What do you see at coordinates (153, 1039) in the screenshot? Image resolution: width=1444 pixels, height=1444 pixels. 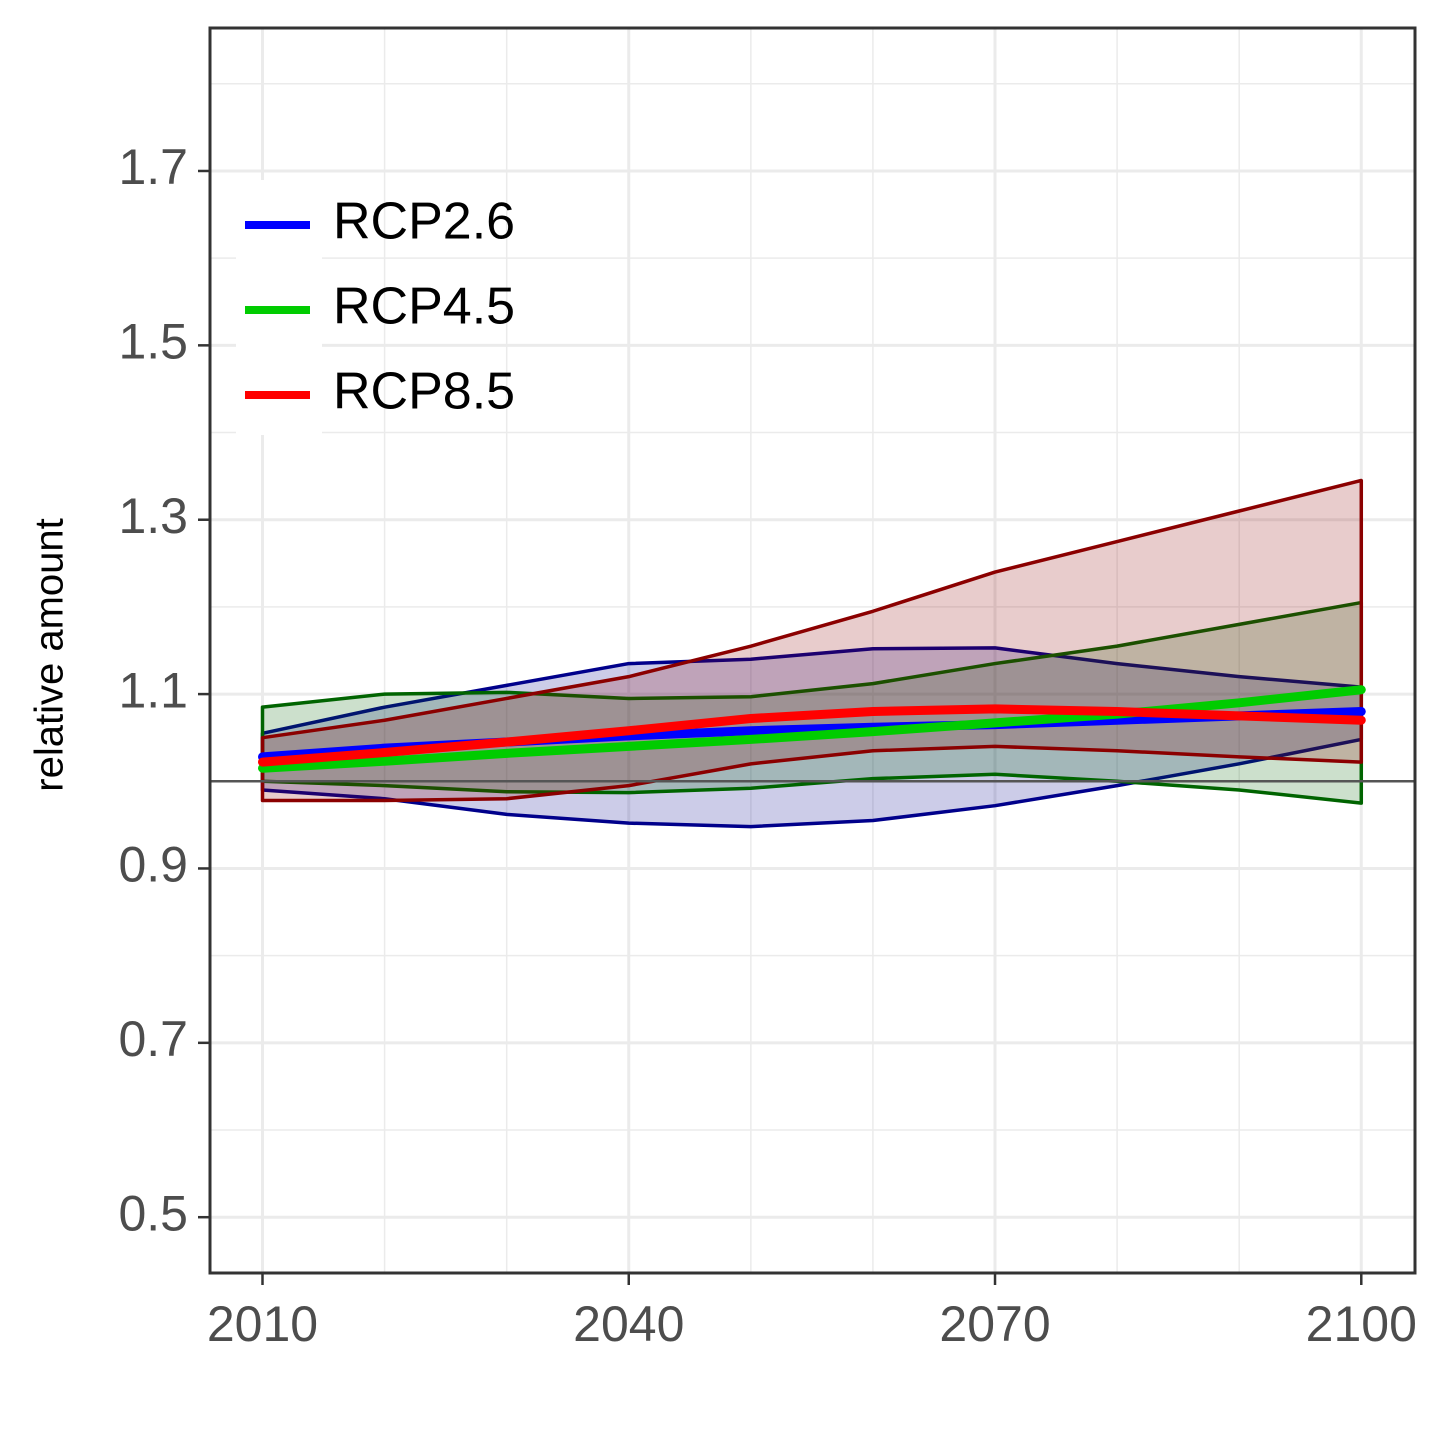 I see `y-tick-label: 0.7` at bounding box center [153, 1039].